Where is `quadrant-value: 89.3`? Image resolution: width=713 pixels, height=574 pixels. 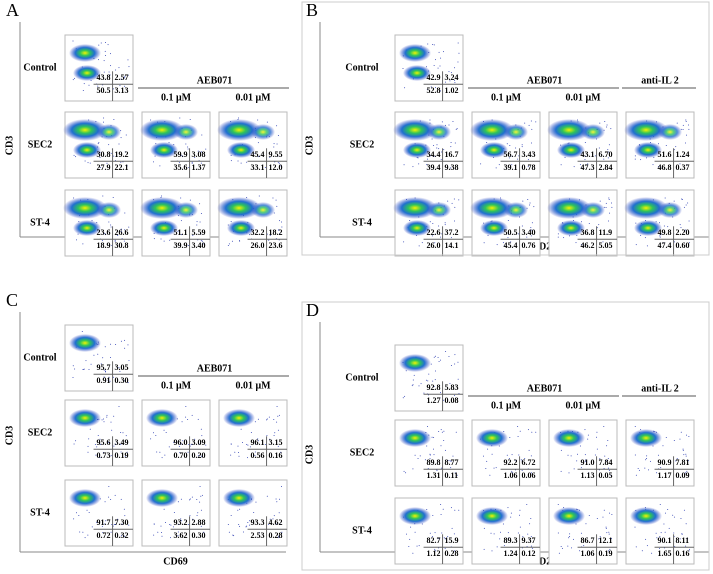 quadrant-value: 89.3 is located at coordinates (511, 540).